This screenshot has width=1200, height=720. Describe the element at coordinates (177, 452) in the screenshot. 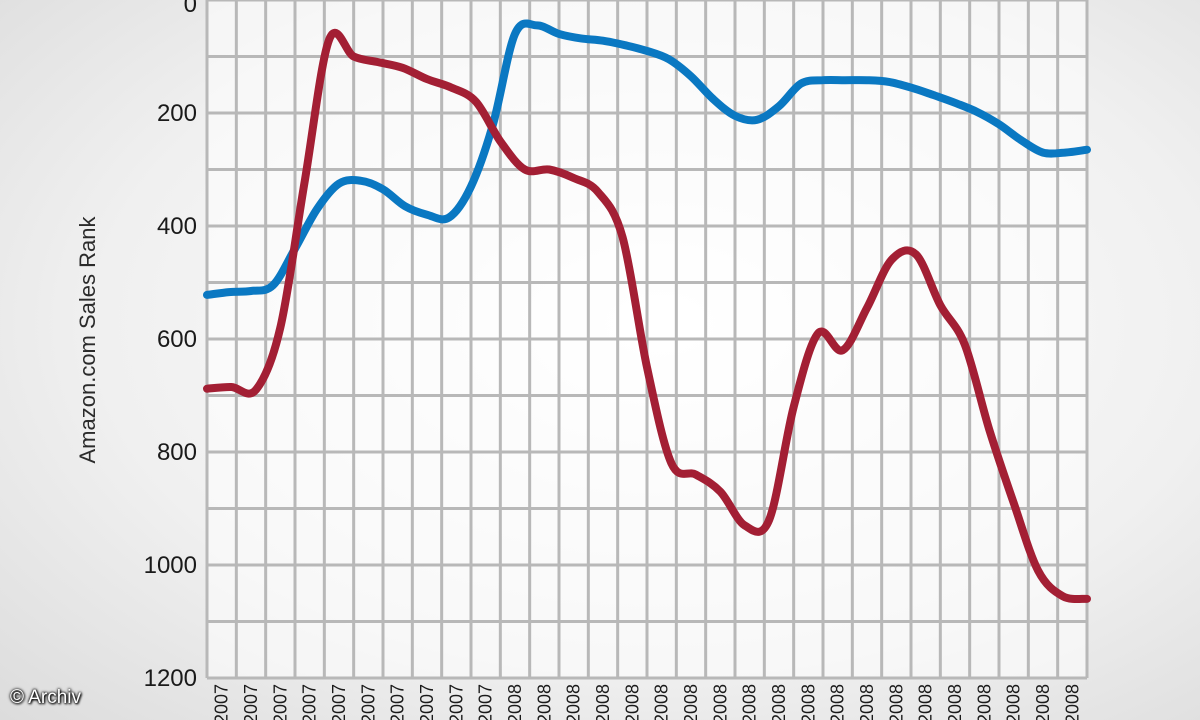

I see `y-tick-label: 800` at that location.